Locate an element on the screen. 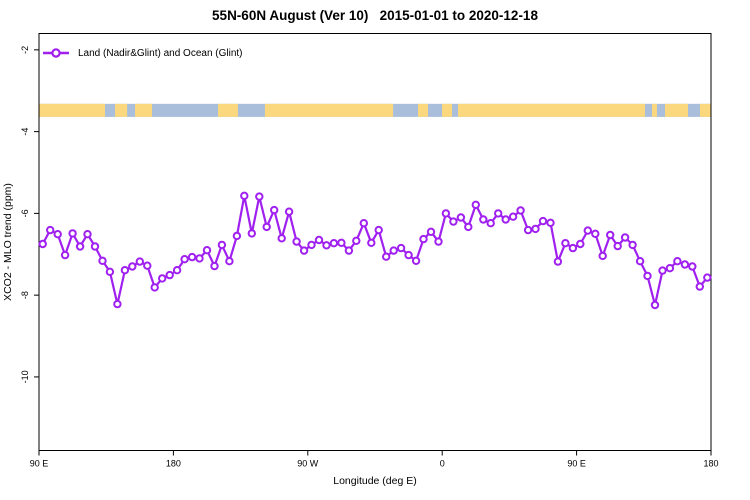  y-tick-label: -4 is located at coordinates (25, 132).